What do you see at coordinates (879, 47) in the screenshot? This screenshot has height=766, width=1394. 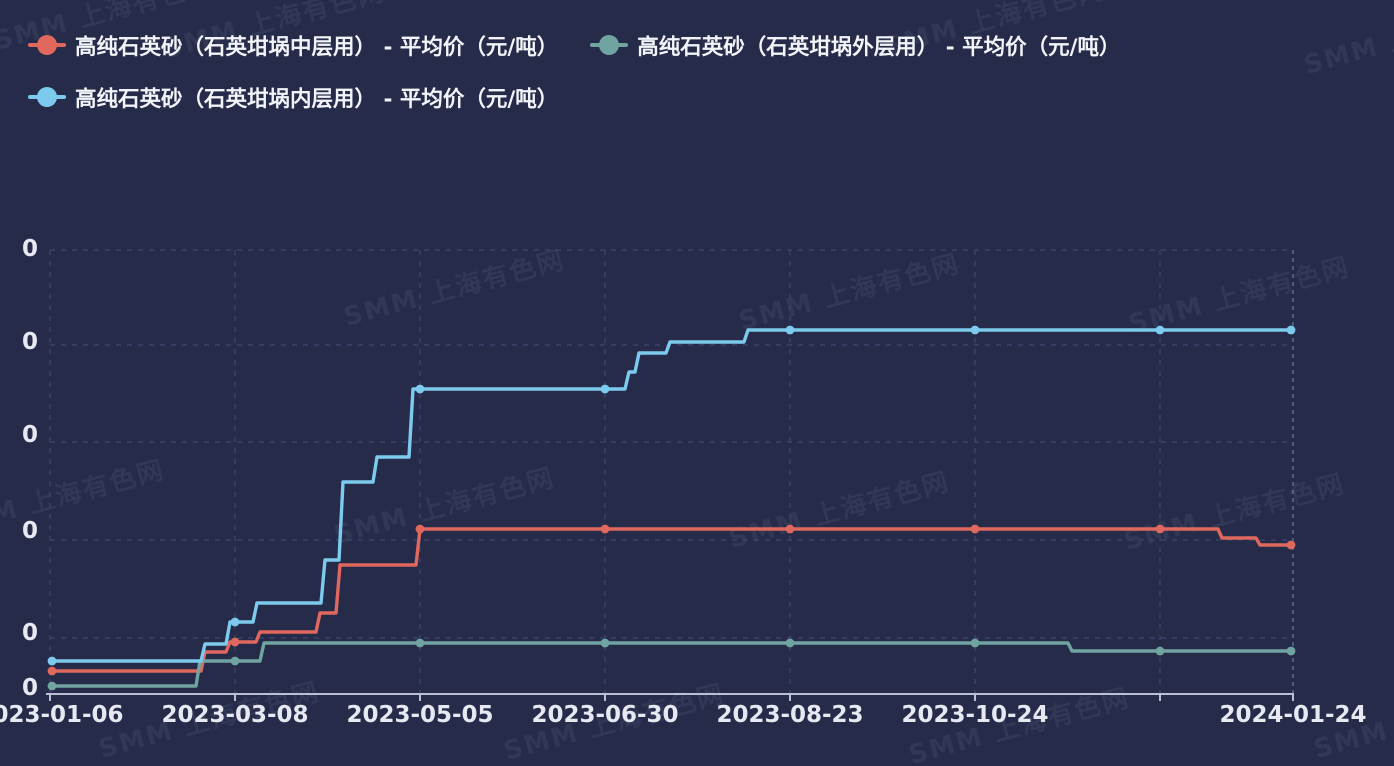 I see `legend-item-label: 高纯石英砂（石英坩埚外层用） - 平均价（元/吨）` at bounding box center [879, 47].